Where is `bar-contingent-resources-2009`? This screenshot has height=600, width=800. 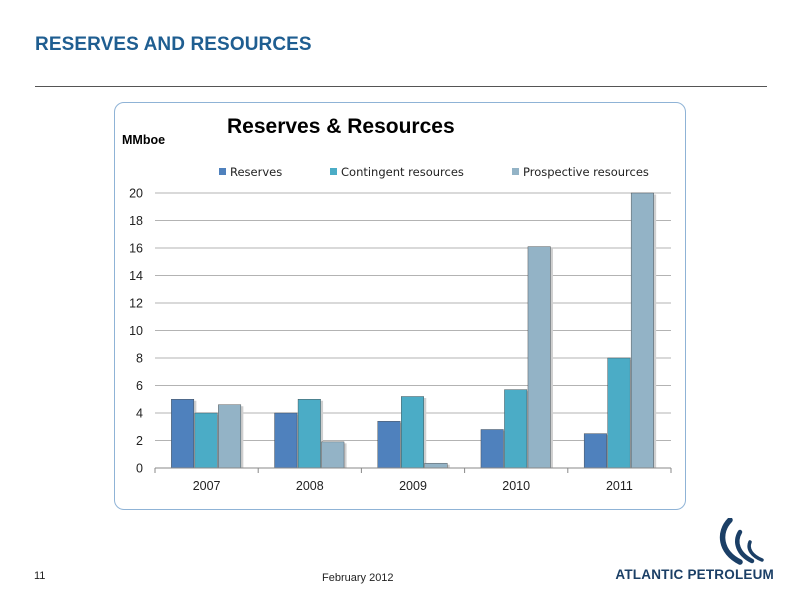
bar-contingent-resources-2009 is located at coordinates (412, 432).